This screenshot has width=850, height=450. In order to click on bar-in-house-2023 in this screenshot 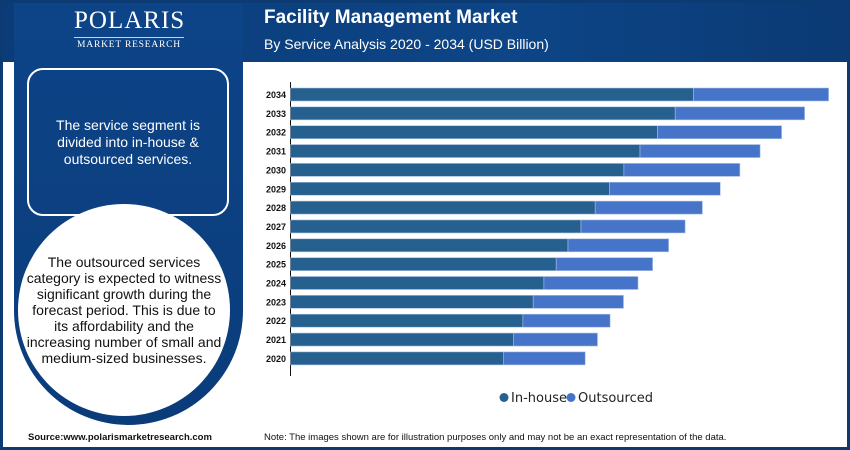, I will do `click(412, 302)`.